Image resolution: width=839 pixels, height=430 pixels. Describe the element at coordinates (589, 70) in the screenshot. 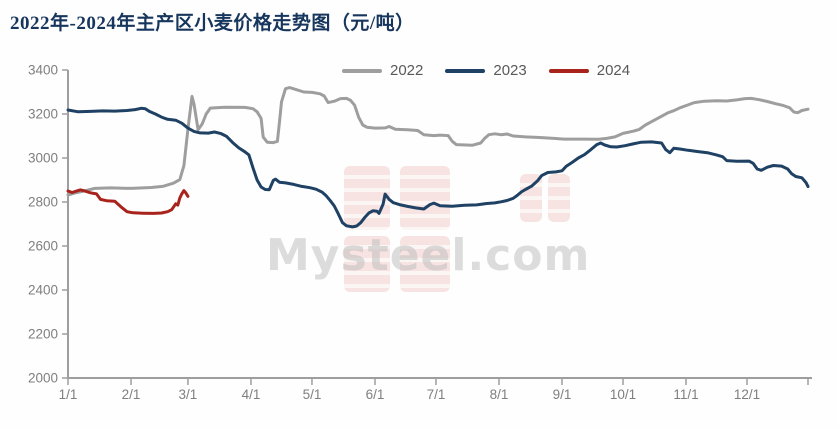

I see `legend-item-2024: 2024` at that location.